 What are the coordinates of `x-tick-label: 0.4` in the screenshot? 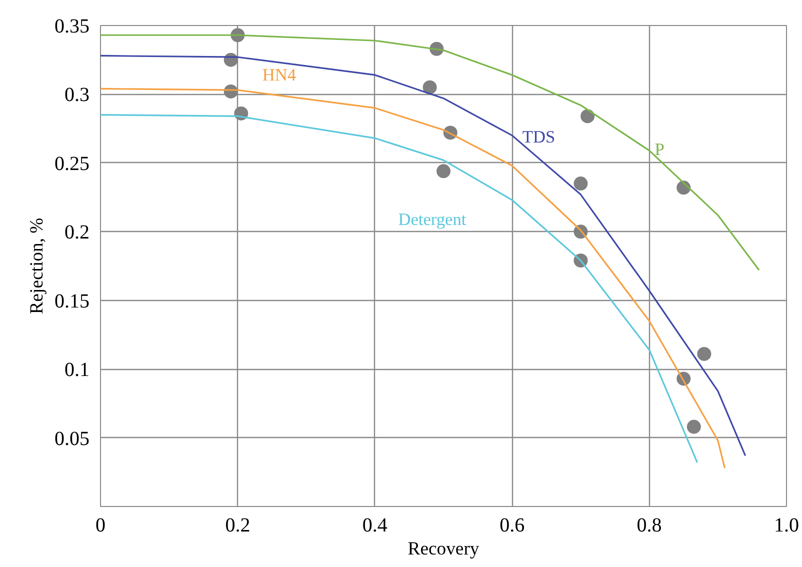 It's located at (375, 525).